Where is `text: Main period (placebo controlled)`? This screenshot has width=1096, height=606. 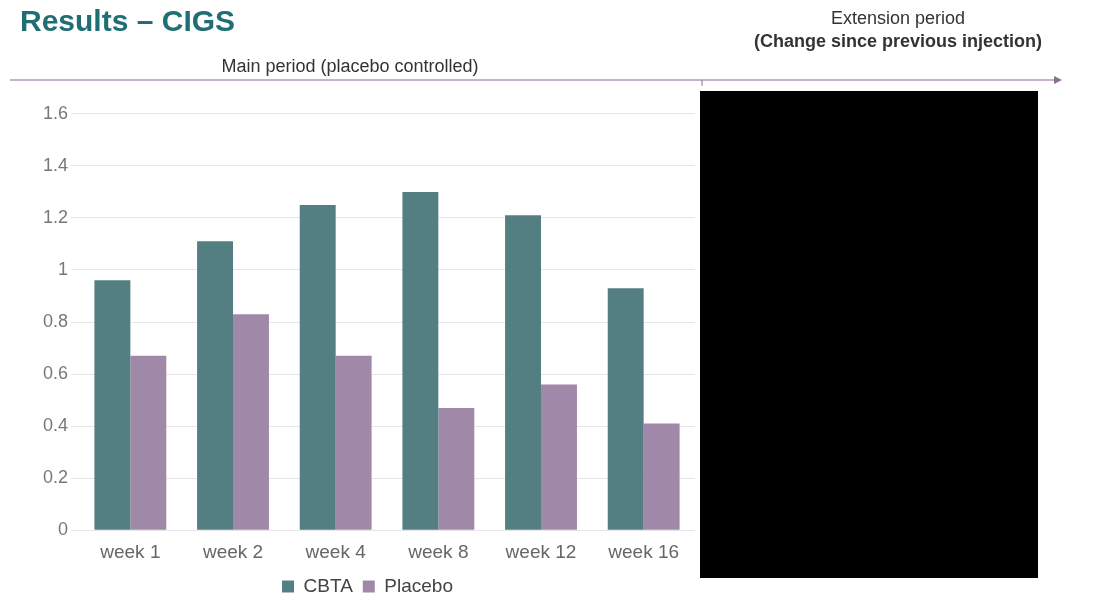 text: Main period (placebo controlled) is located at coordinates (350, 66).